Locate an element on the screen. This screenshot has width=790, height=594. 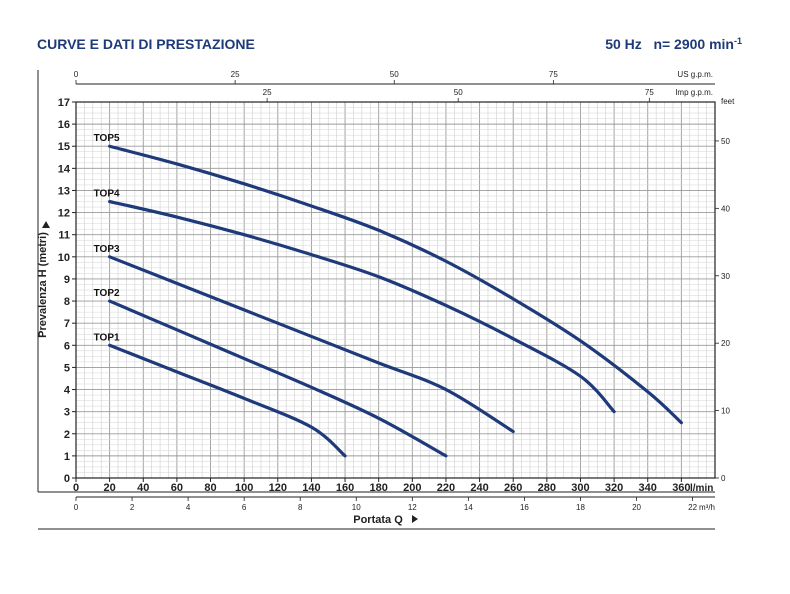
x-tick-label: 60 is located at coordinates (177, 488).